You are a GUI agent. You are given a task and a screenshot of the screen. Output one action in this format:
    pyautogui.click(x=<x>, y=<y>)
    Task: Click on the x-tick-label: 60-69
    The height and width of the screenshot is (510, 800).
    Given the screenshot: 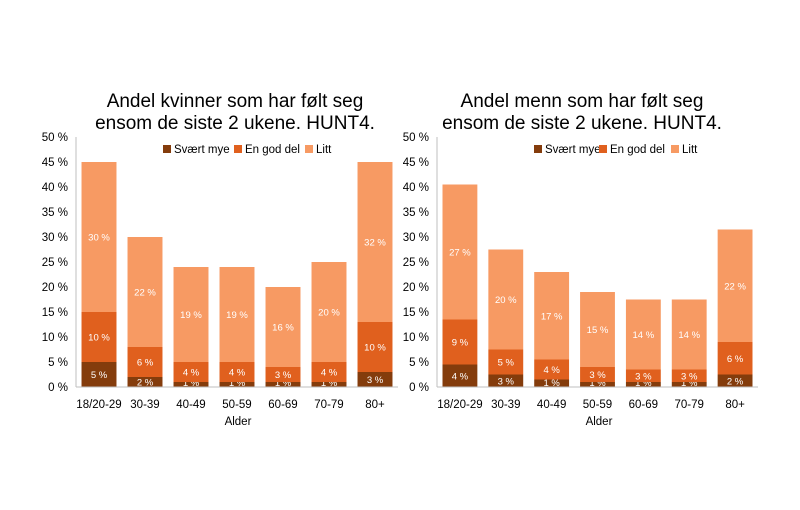 What is the action you would take?
    pyautogui.click(x=643, y=405)
    